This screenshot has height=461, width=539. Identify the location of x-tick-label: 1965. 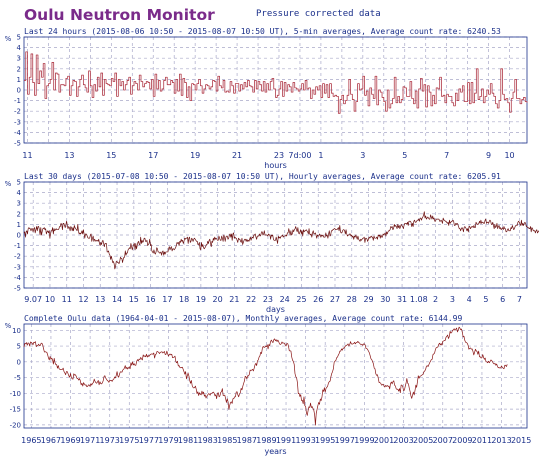
(31, 440).